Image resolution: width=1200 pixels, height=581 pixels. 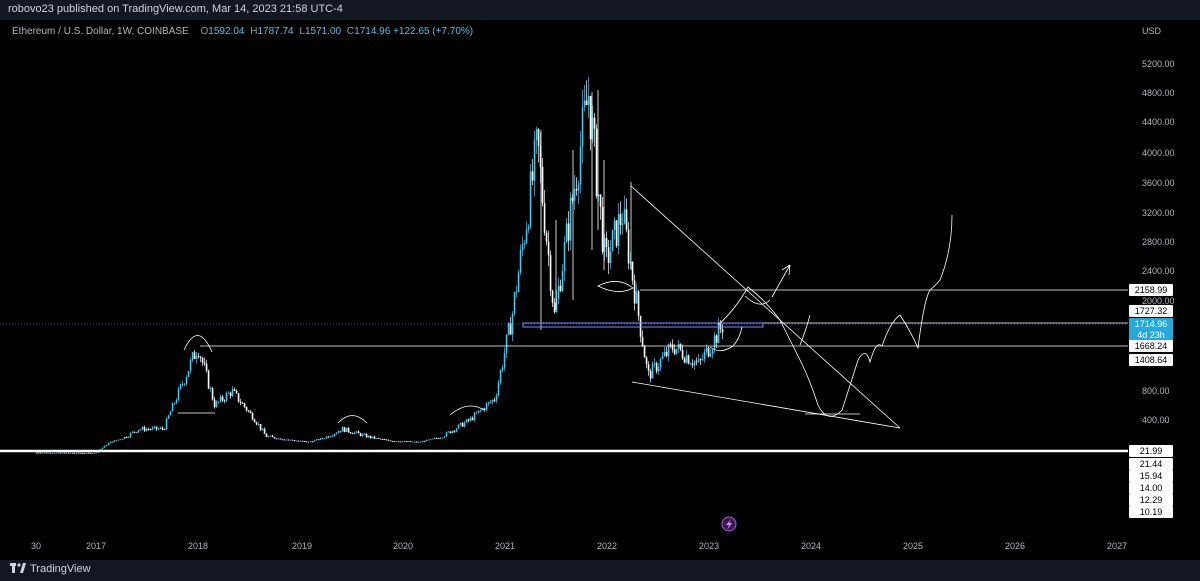 I want to click on x-tick-label: 2026, so click(x=1015, y=546).